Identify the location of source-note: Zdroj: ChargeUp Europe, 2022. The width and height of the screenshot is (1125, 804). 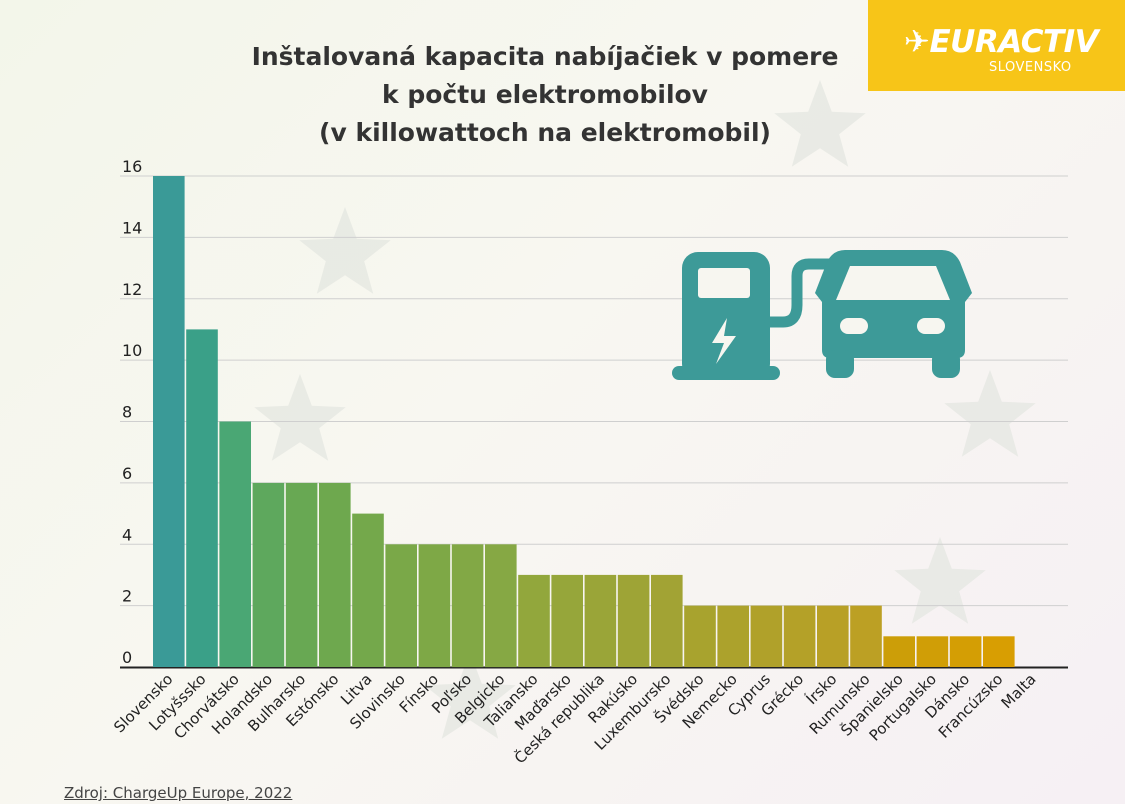
(178, 793).